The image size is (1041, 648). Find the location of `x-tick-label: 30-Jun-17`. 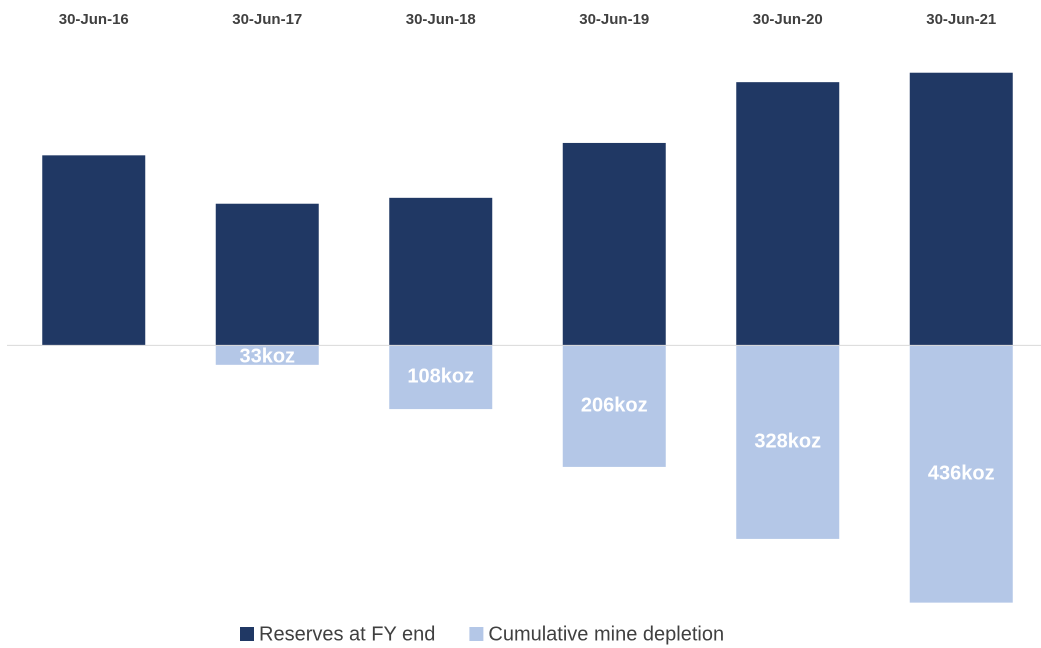

x-tick-label: 30-Jun-17 is located at coordinates (267, 19).